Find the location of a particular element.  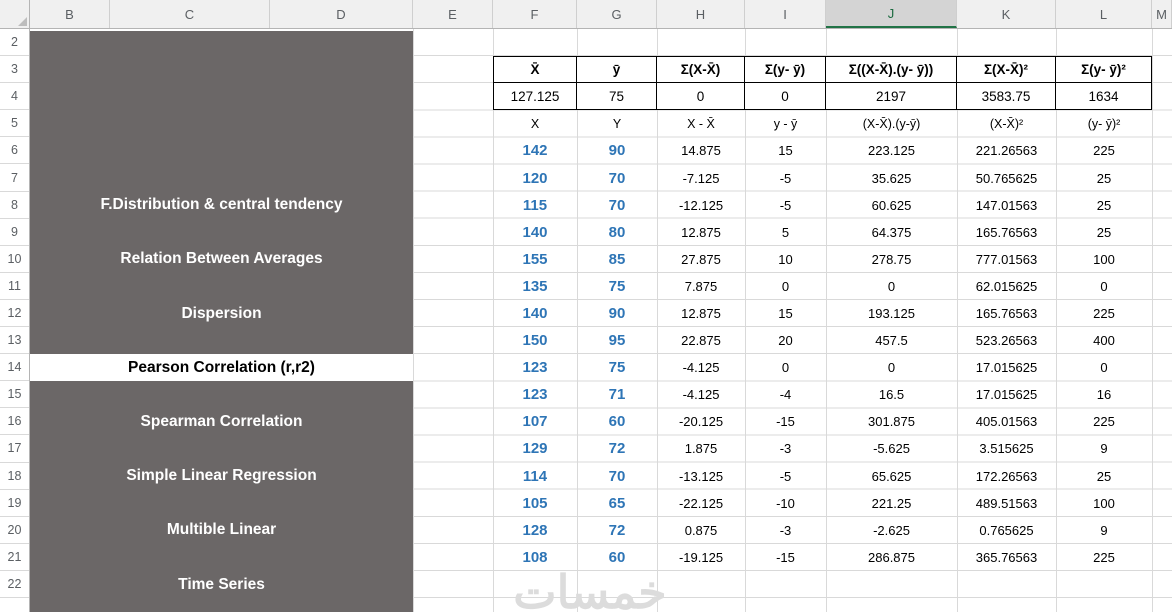

cell-y-deviation-squared: 100 is located at coordinates (1104, 503).